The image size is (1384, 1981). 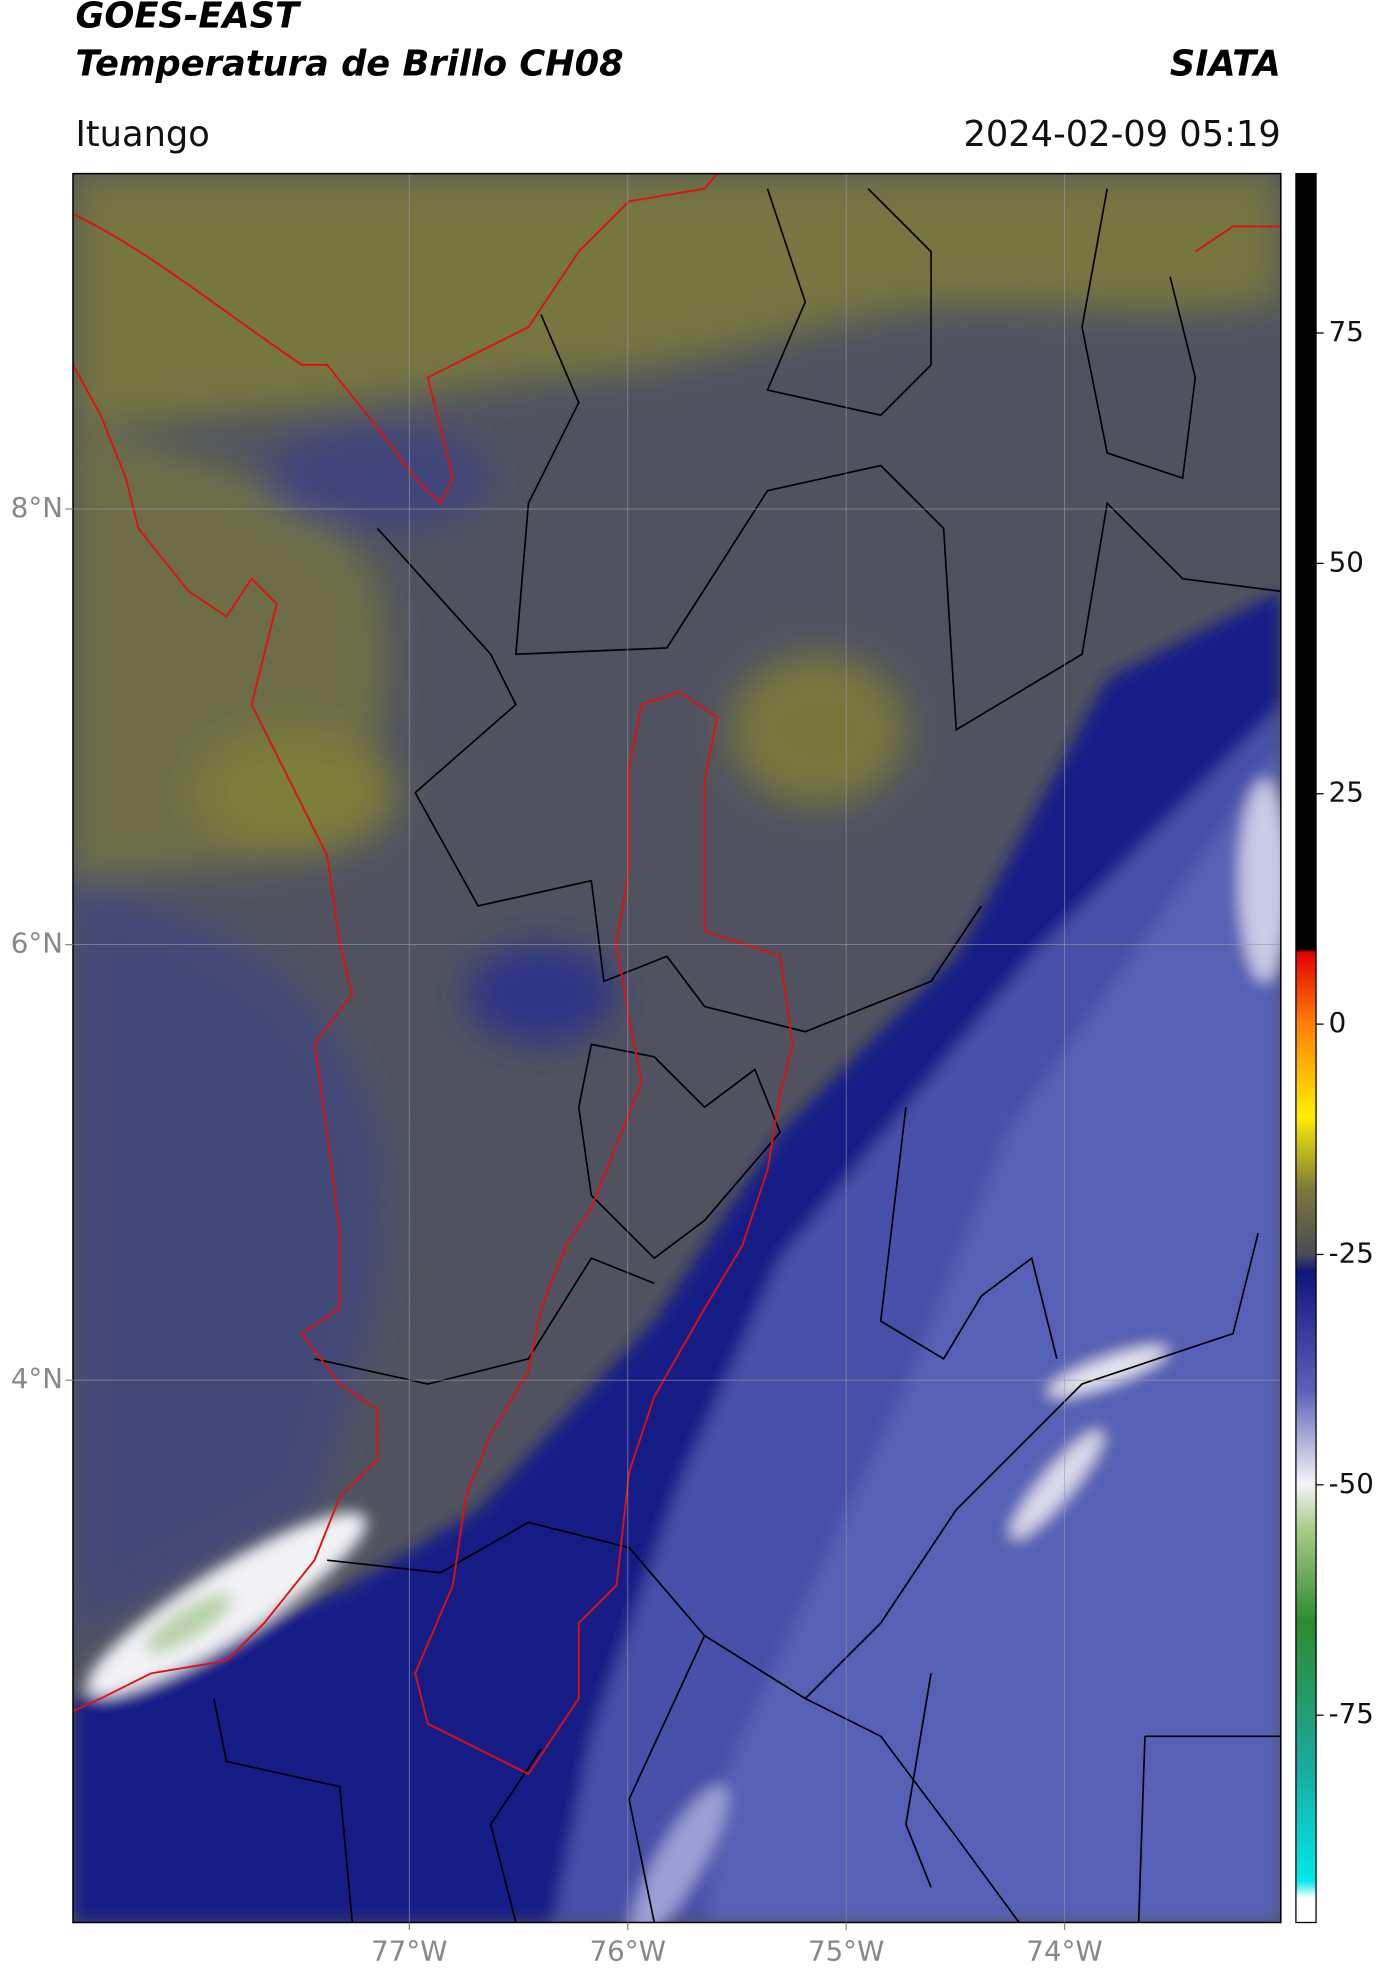 I want to click on colorbar-tick-label: -75, so click(x=1351, y=1713).